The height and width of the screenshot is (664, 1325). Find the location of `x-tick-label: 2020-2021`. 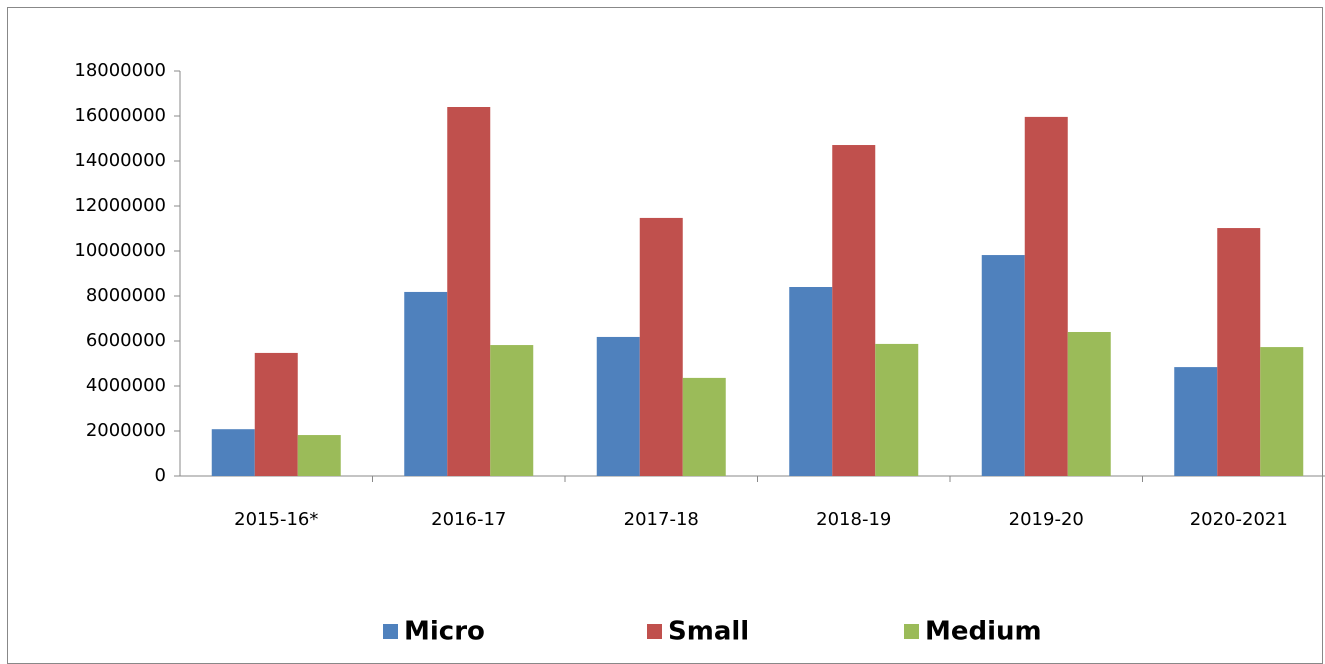

x-tick-label: 2020-2021 is located at coordinates (1239, 519).